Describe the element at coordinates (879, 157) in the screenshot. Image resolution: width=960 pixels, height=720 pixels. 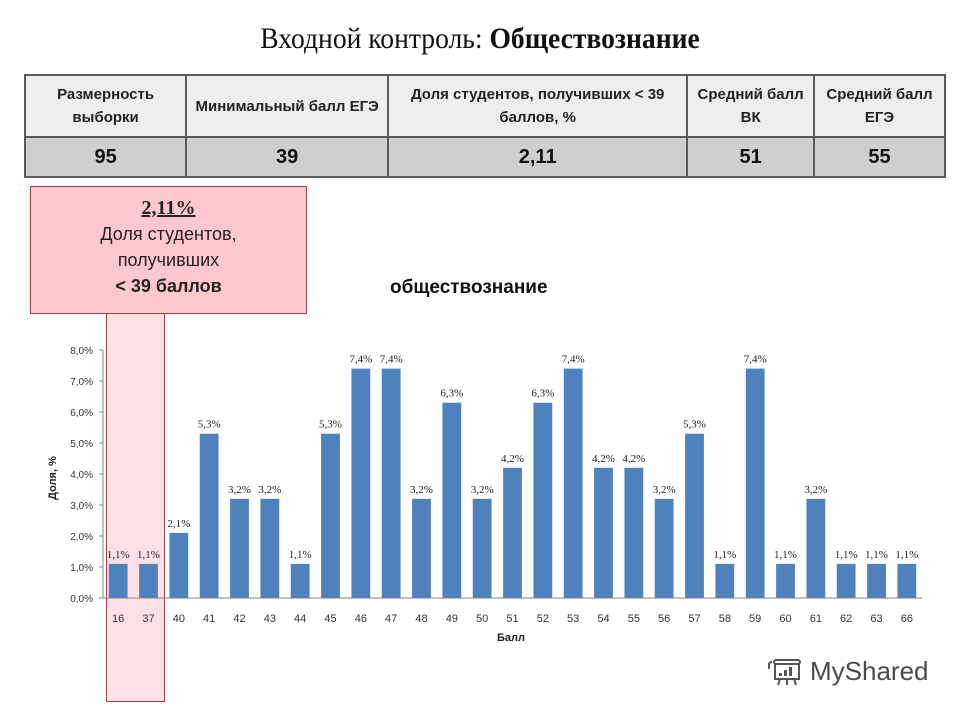
I see `value-avg-ege: 55` at that location.